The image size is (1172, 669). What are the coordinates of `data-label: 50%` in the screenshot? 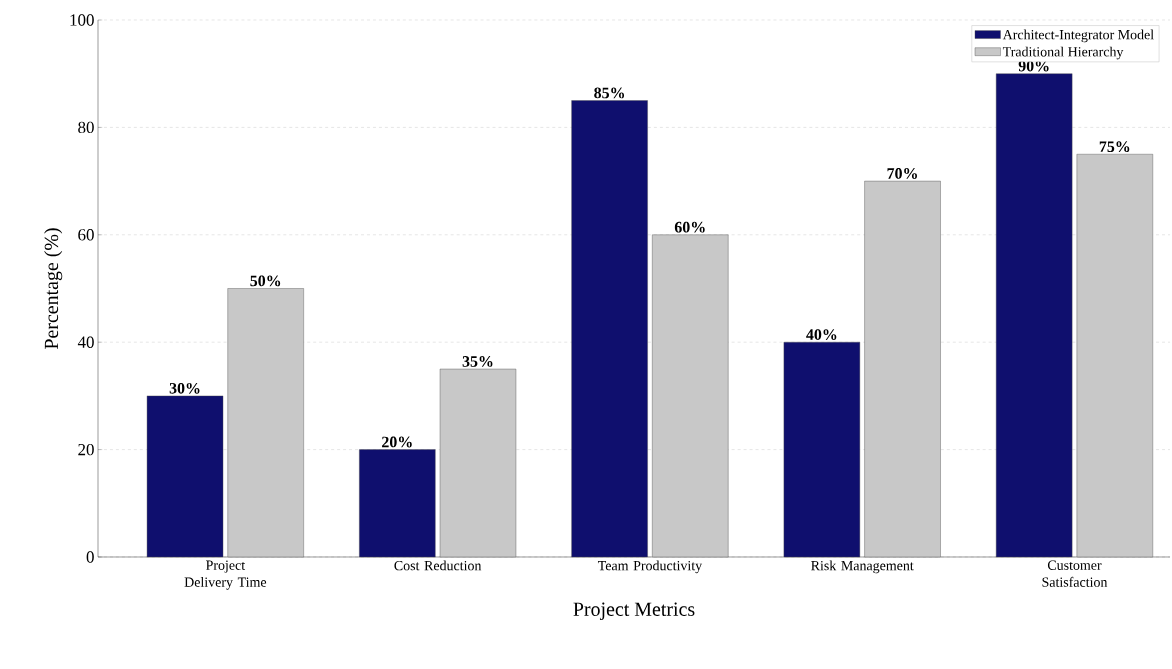 It's located at (265, 281).